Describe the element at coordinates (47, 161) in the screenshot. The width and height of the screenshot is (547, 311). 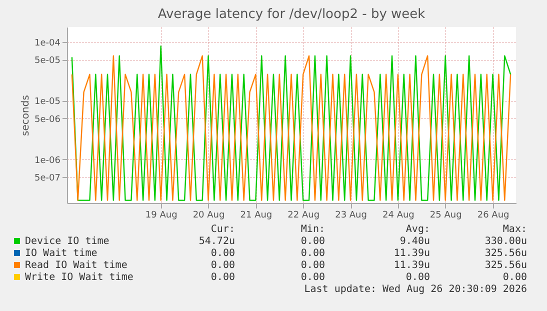
I see `y-tick-label: 1e-06` at that location.